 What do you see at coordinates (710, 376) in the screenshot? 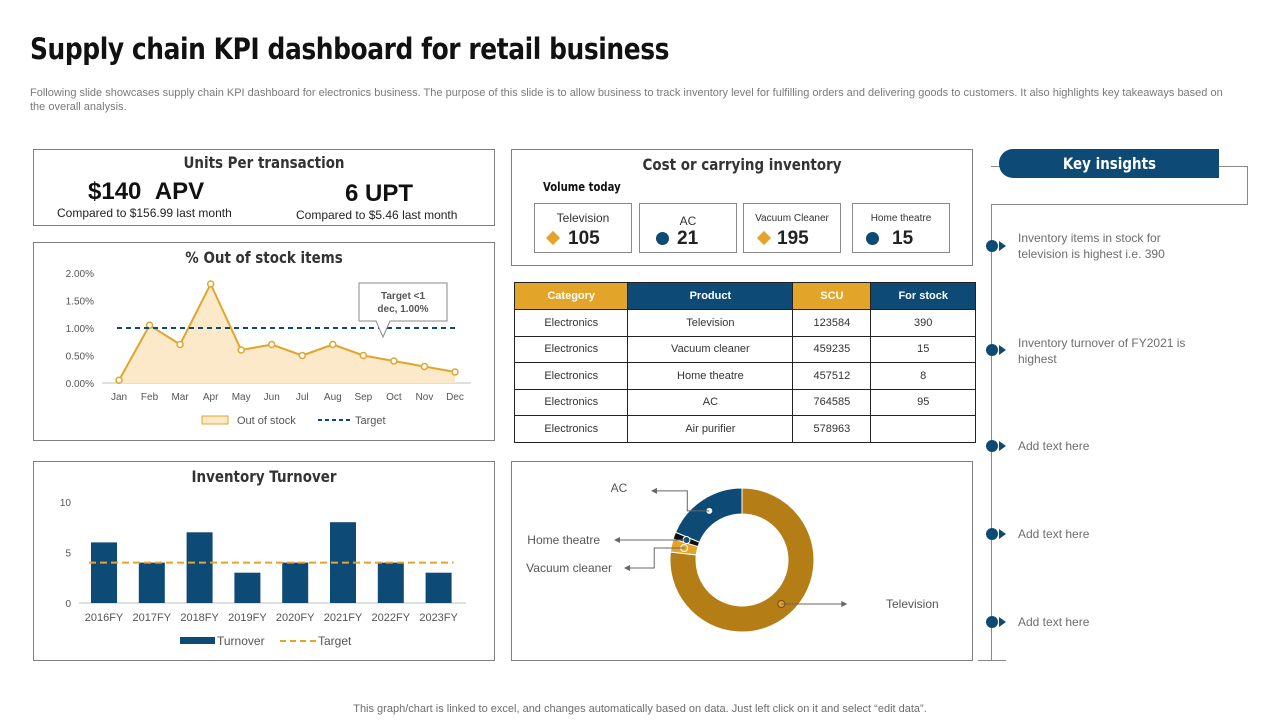
I see `table-cell: Home theatre` at bounding box center [710, 376].